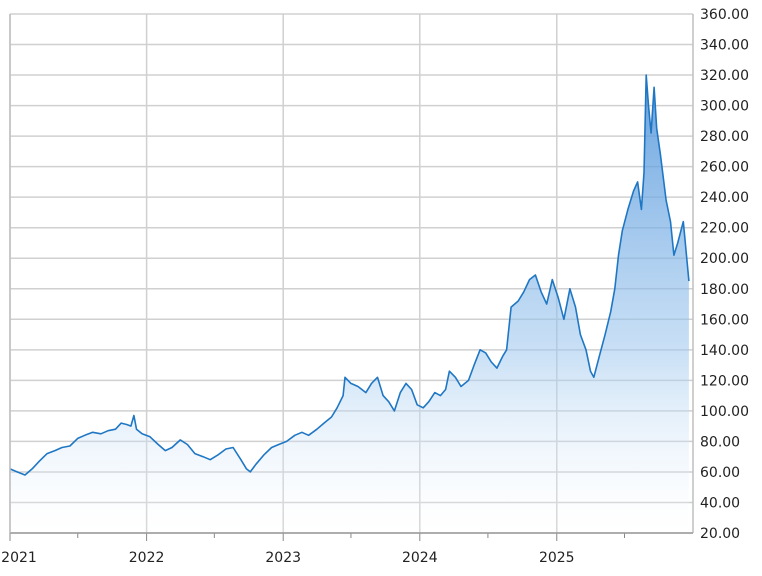 This screenshot has width=762, height=576. What do you see at coordinates (720, 442) in the screenshot?
I see `y-tick-label: 80.00` at bounding box center [720, 442].